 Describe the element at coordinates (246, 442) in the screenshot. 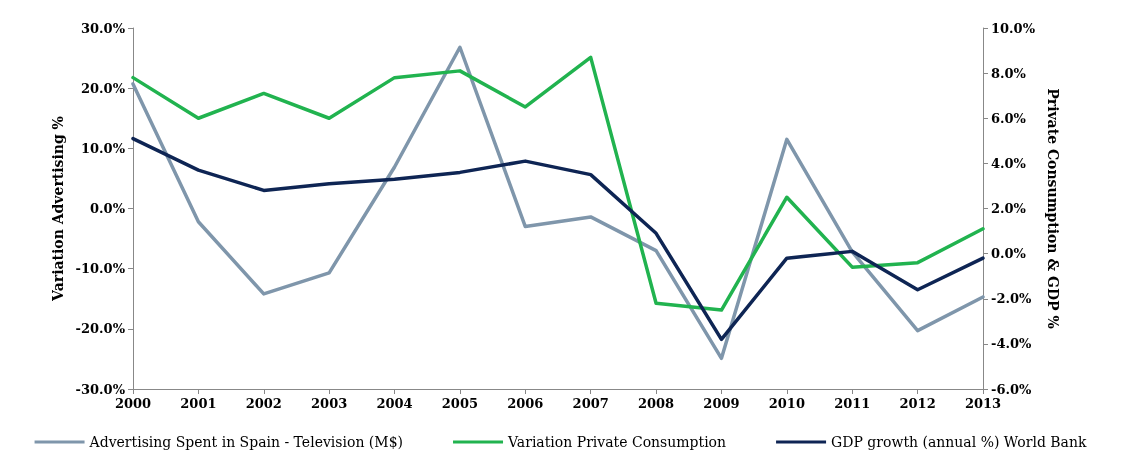

I see `legend-label: Advertising Spent in Spain - Television (M$)` at that location.